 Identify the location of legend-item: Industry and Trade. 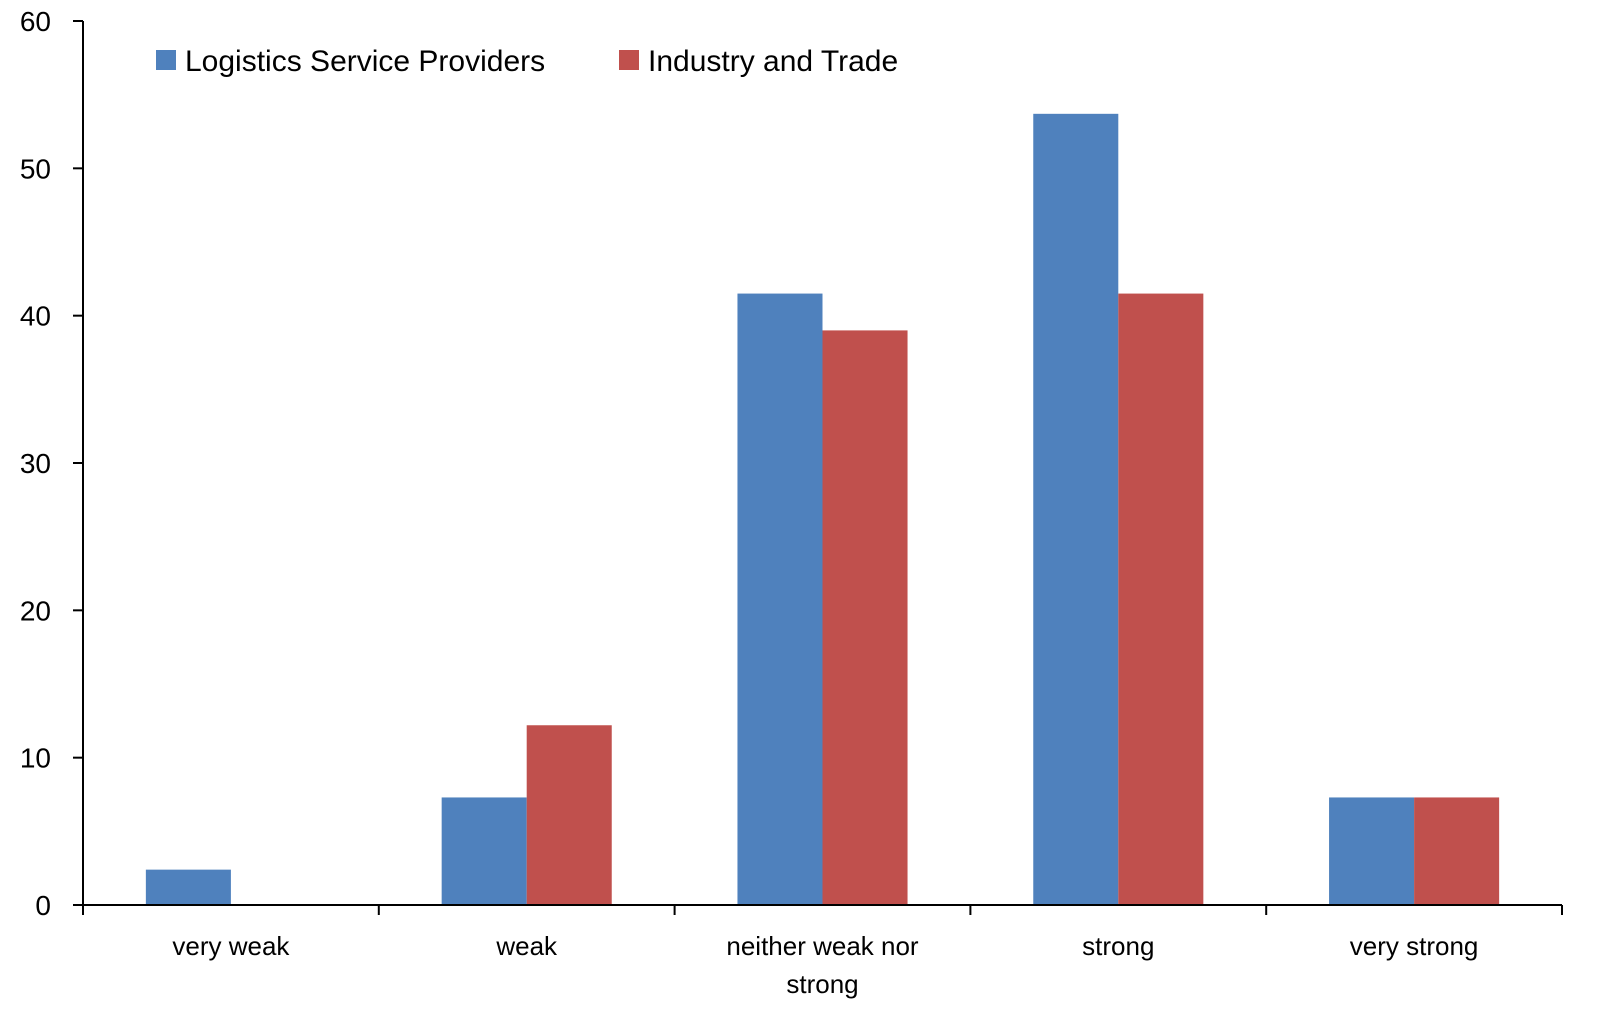
(758, 61).